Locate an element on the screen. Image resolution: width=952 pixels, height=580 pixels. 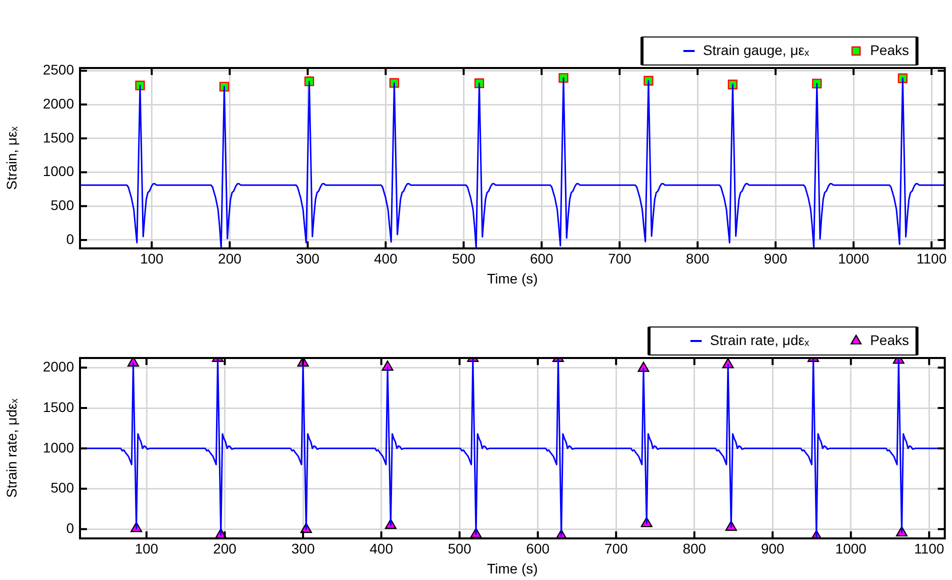
y-axis-title: Strain, μεₓ is located at coordinates (11, 158).